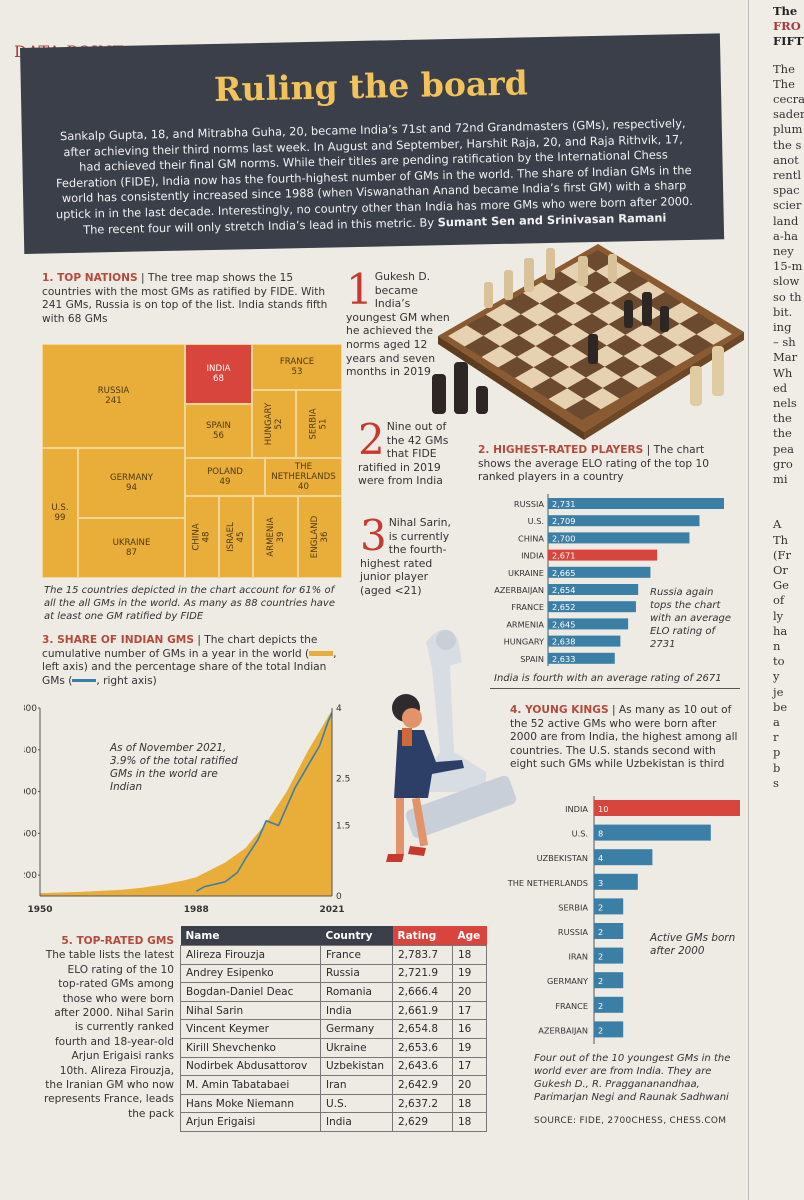 The height and width of the screenshot is (1200, 804). Describe the element at coordinates (196, 910) in the screenshot. I see `x-tick-label: 1988` at that location.